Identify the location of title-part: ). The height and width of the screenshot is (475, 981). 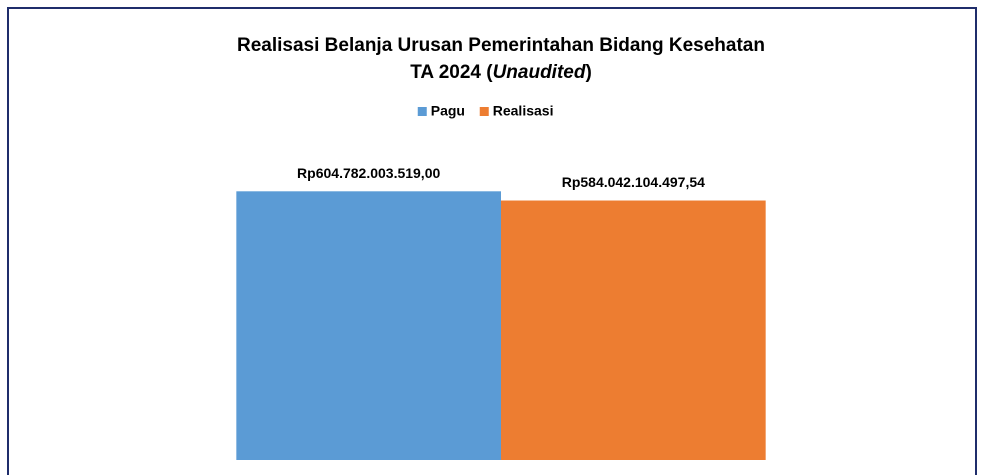
(588, 72).